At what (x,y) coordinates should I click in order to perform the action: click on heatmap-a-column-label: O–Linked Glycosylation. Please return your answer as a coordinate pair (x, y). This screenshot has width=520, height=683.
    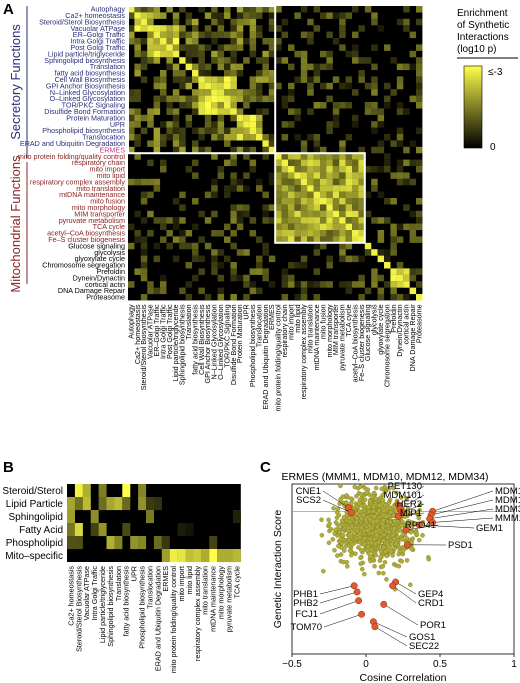
    Looking at the image, I should click on (220, 342).